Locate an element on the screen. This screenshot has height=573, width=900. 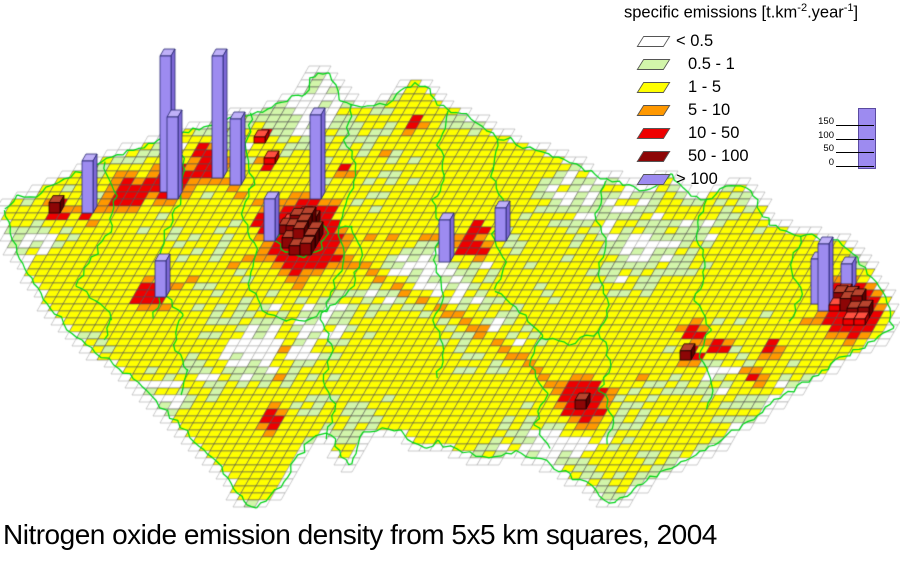
legend-item-label: 5 - 10 is located at coordinates (709, 109).